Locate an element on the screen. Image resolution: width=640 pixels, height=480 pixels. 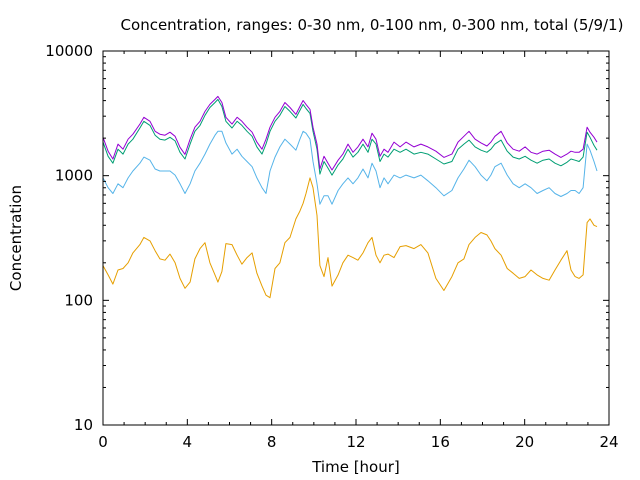
y-tick-label: 10000 is located at coordinates (69, 51).